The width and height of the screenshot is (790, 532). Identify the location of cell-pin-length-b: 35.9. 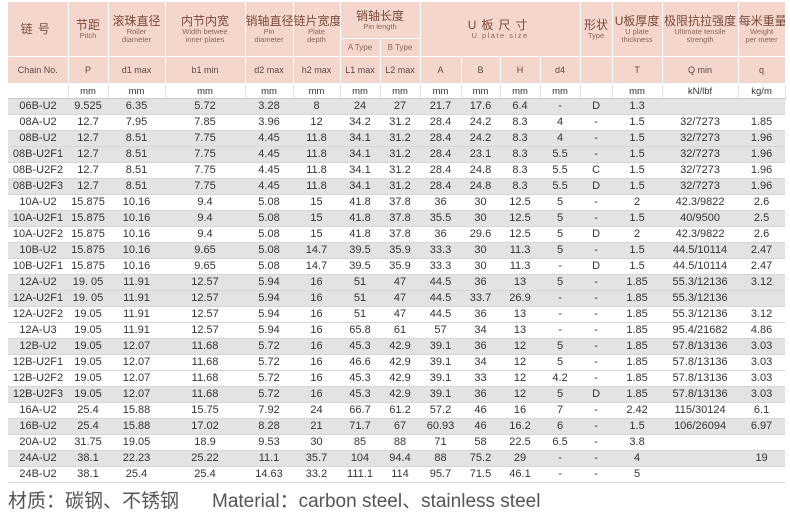
(400, 250).